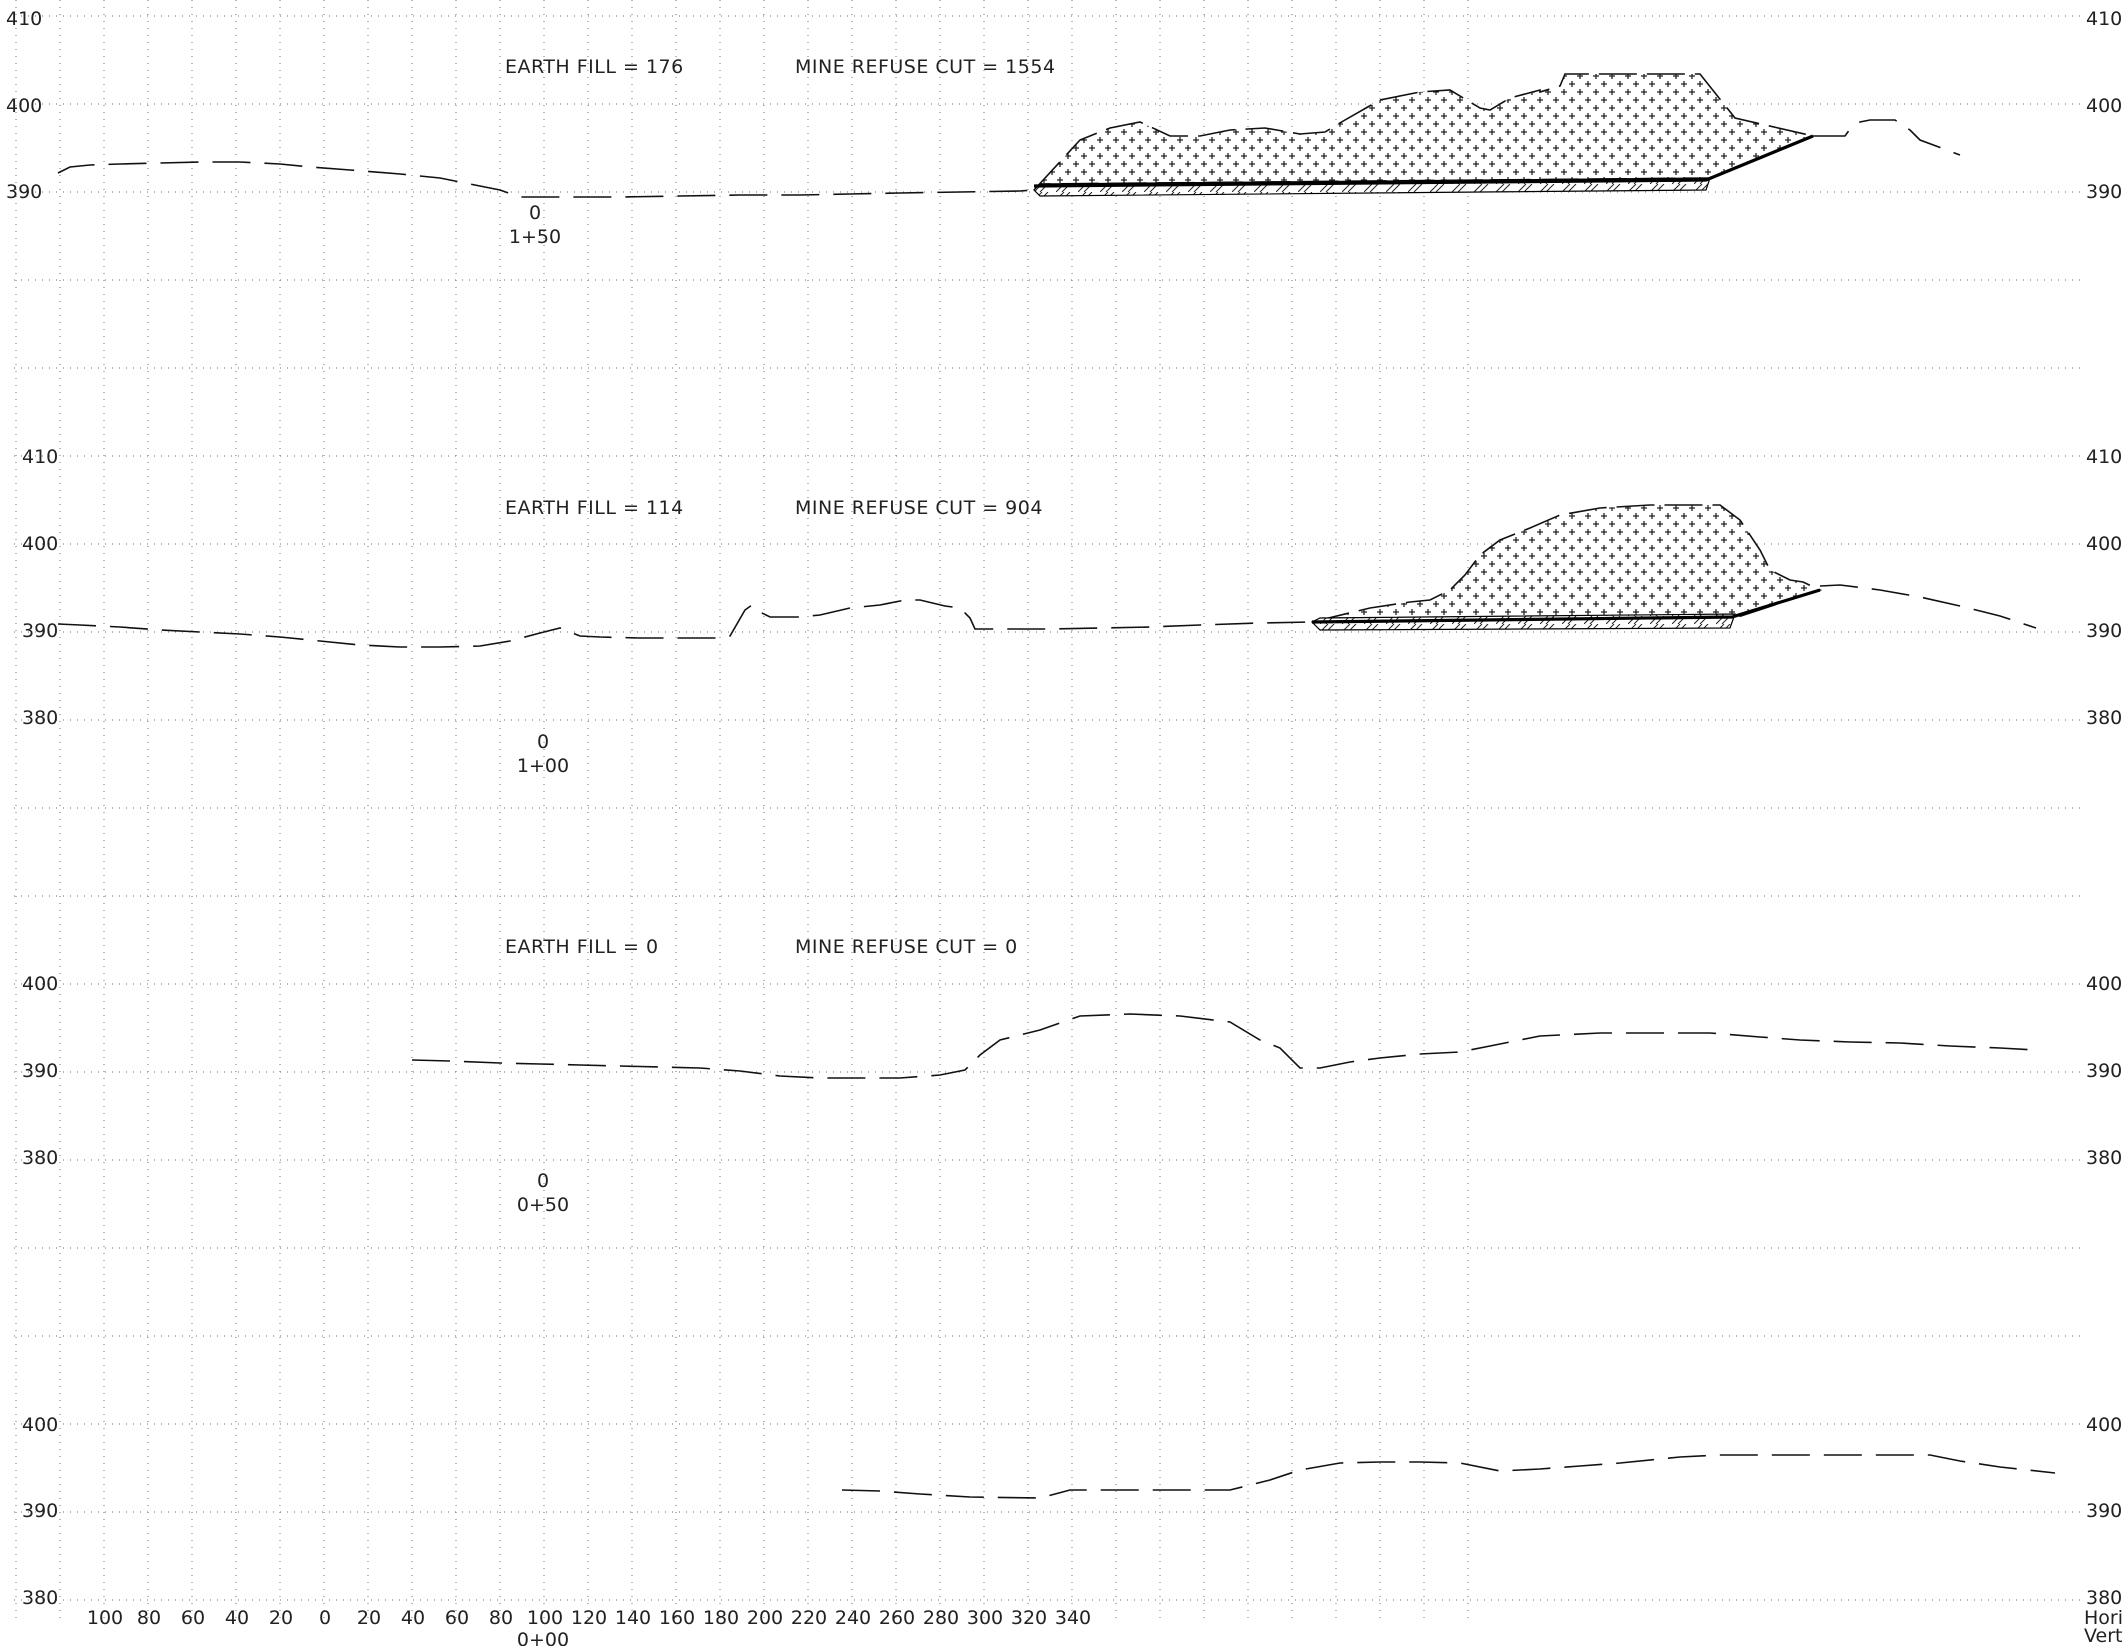 Image resolution: width=2123 pixels, height=1646 pixels. Describe the element at coordinates (582, 947) in the screenshot. I see `earth-fill-note: EARTH FILL = 0` at that location.